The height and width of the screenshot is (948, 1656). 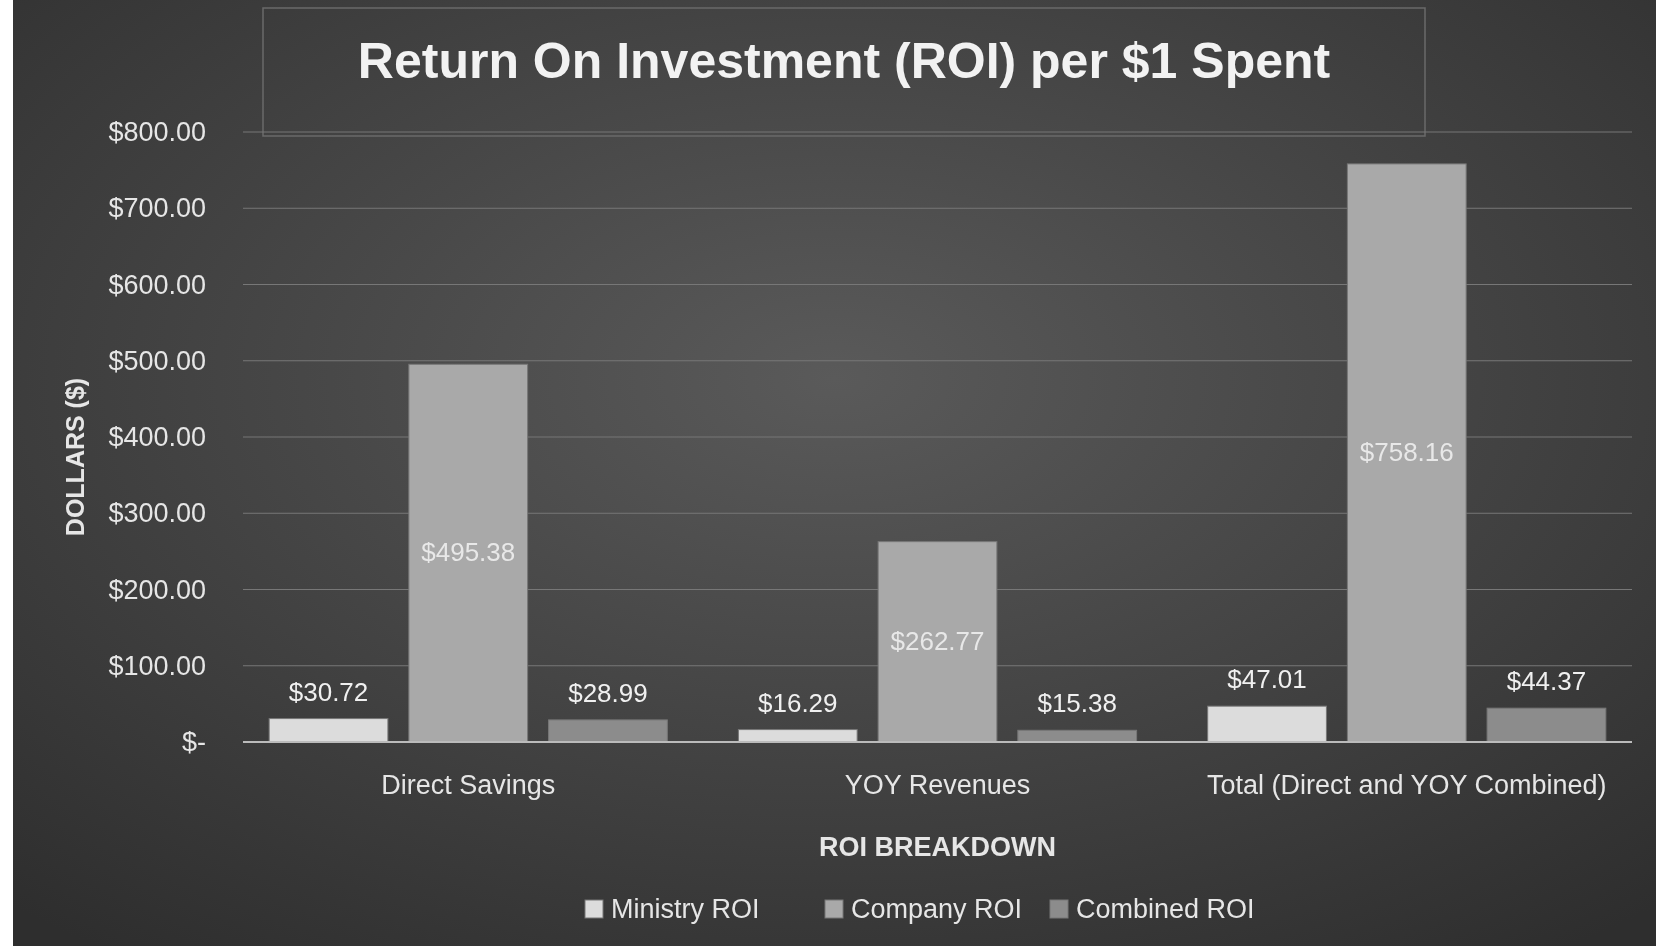 I want to click on y-tick-label: $100.00, so click(x=157, y=665).